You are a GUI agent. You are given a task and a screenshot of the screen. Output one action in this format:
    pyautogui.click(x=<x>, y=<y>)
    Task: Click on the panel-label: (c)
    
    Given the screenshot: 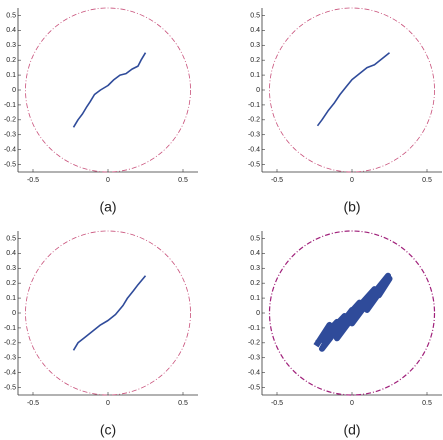 What is the action you would take?
    pyautogui.click(x=108, y=430)
    